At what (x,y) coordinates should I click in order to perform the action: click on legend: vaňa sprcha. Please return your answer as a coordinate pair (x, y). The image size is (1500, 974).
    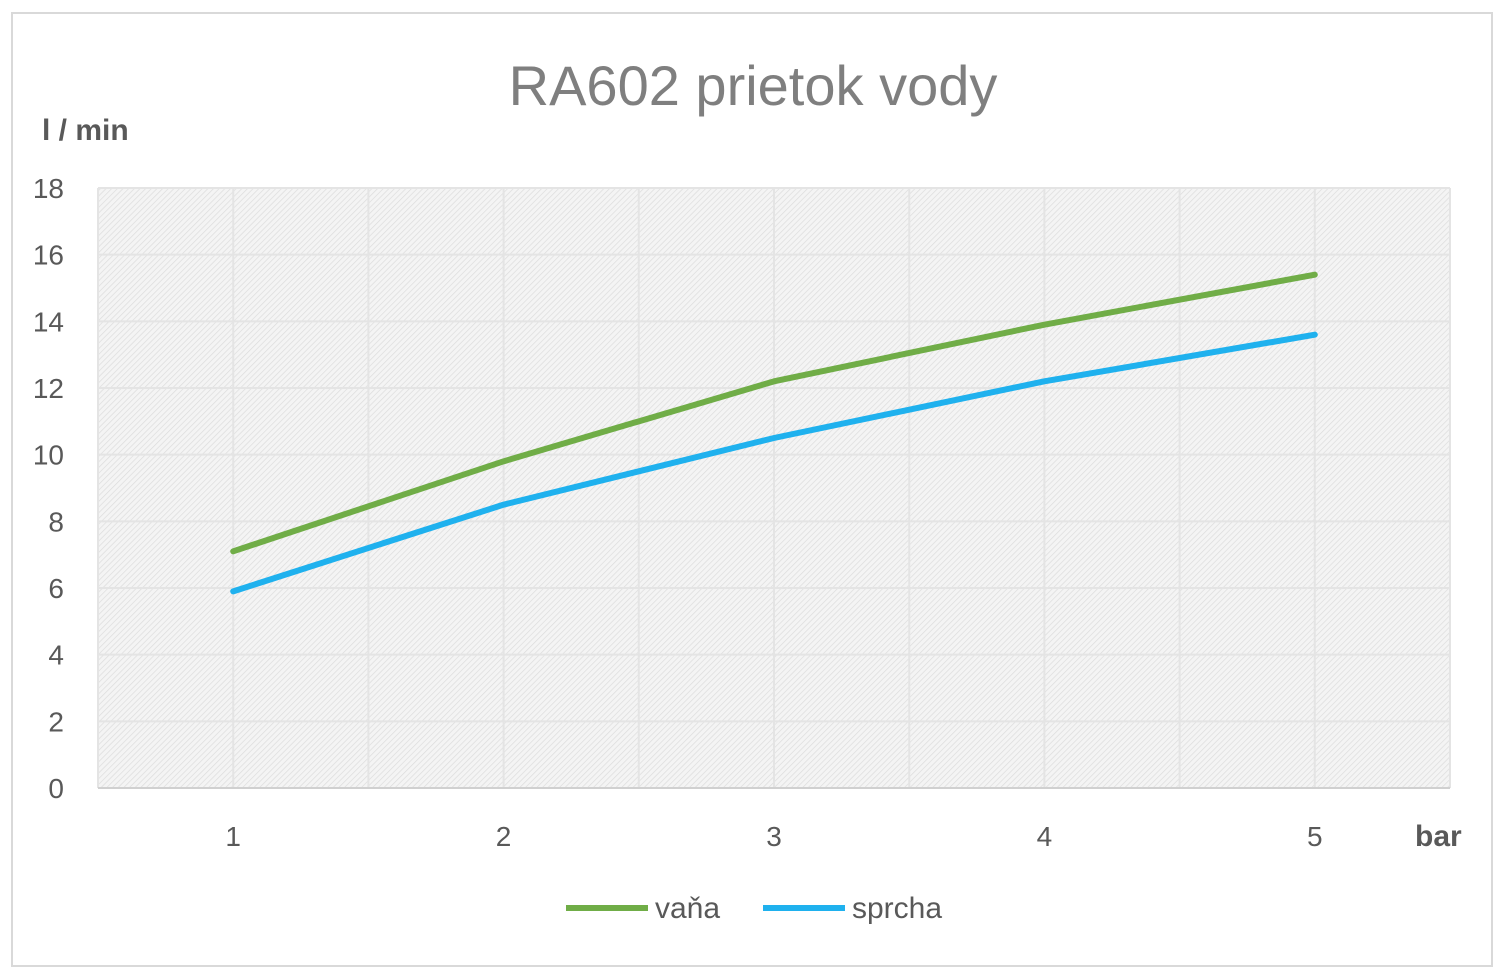
    Looking at the image, I should click on (754, 908).